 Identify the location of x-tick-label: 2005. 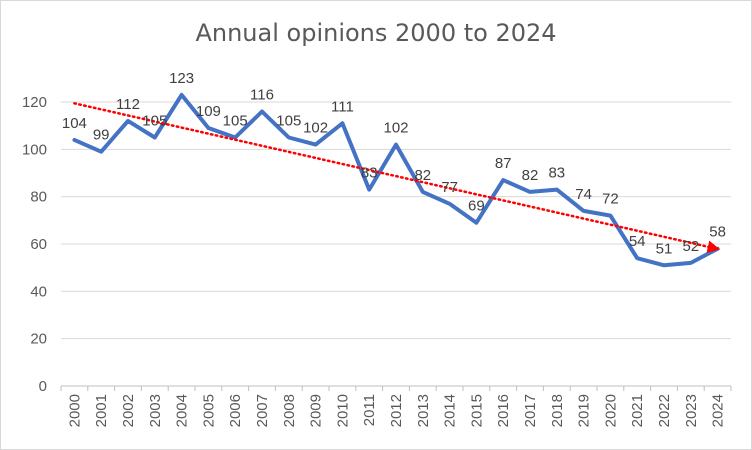
(208, 410).